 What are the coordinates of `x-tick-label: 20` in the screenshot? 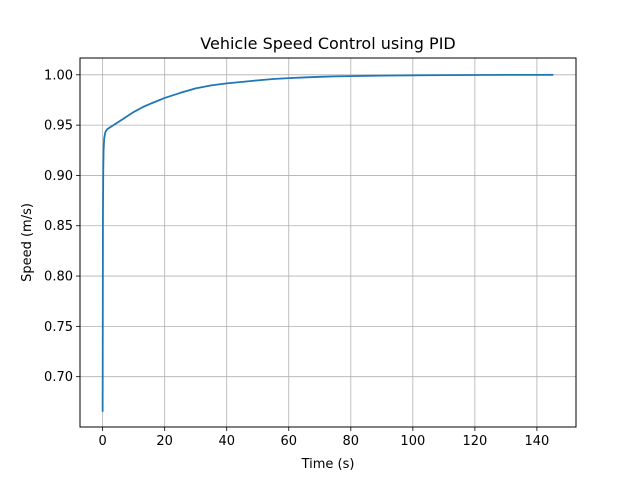 It's located at (164, 441).